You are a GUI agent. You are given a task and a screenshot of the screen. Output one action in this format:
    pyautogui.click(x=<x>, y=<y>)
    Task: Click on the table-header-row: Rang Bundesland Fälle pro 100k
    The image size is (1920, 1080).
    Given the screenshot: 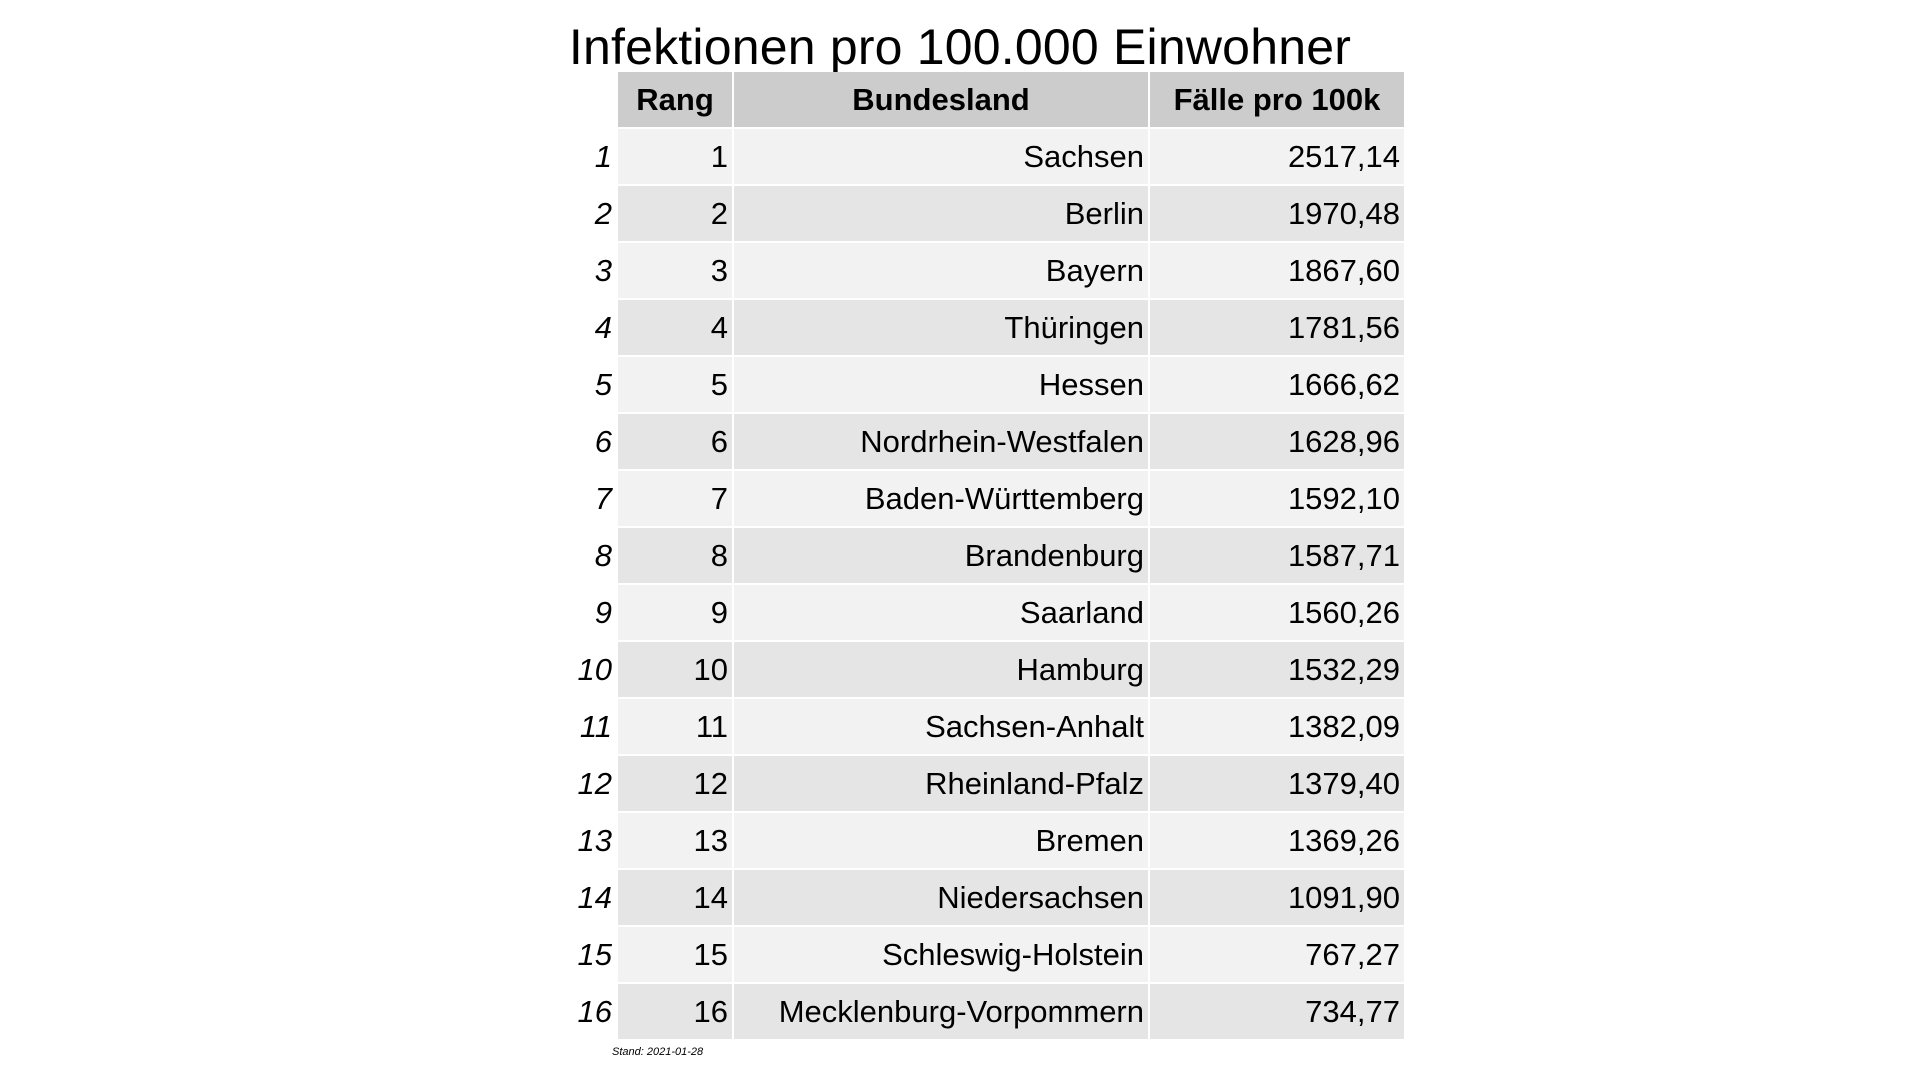 What is the action you would take?
    pyautogui.click(x=983, y=99)
    